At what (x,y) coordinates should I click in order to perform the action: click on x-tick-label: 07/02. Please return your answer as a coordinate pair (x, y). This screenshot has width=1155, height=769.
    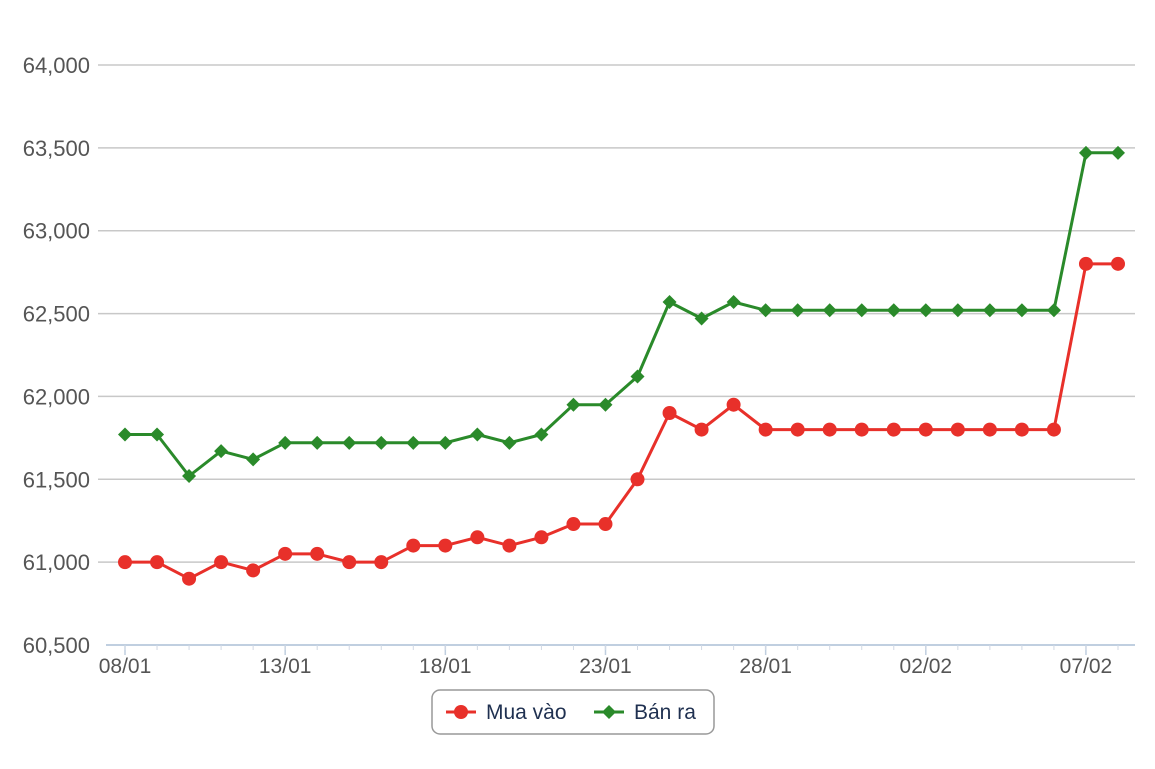
    Looking at the image, I should click on (1086, 666).